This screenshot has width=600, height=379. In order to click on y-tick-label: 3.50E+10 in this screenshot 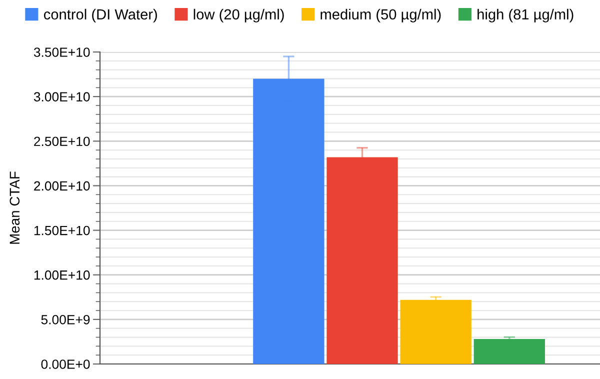, I will do `click(62, 52)`.